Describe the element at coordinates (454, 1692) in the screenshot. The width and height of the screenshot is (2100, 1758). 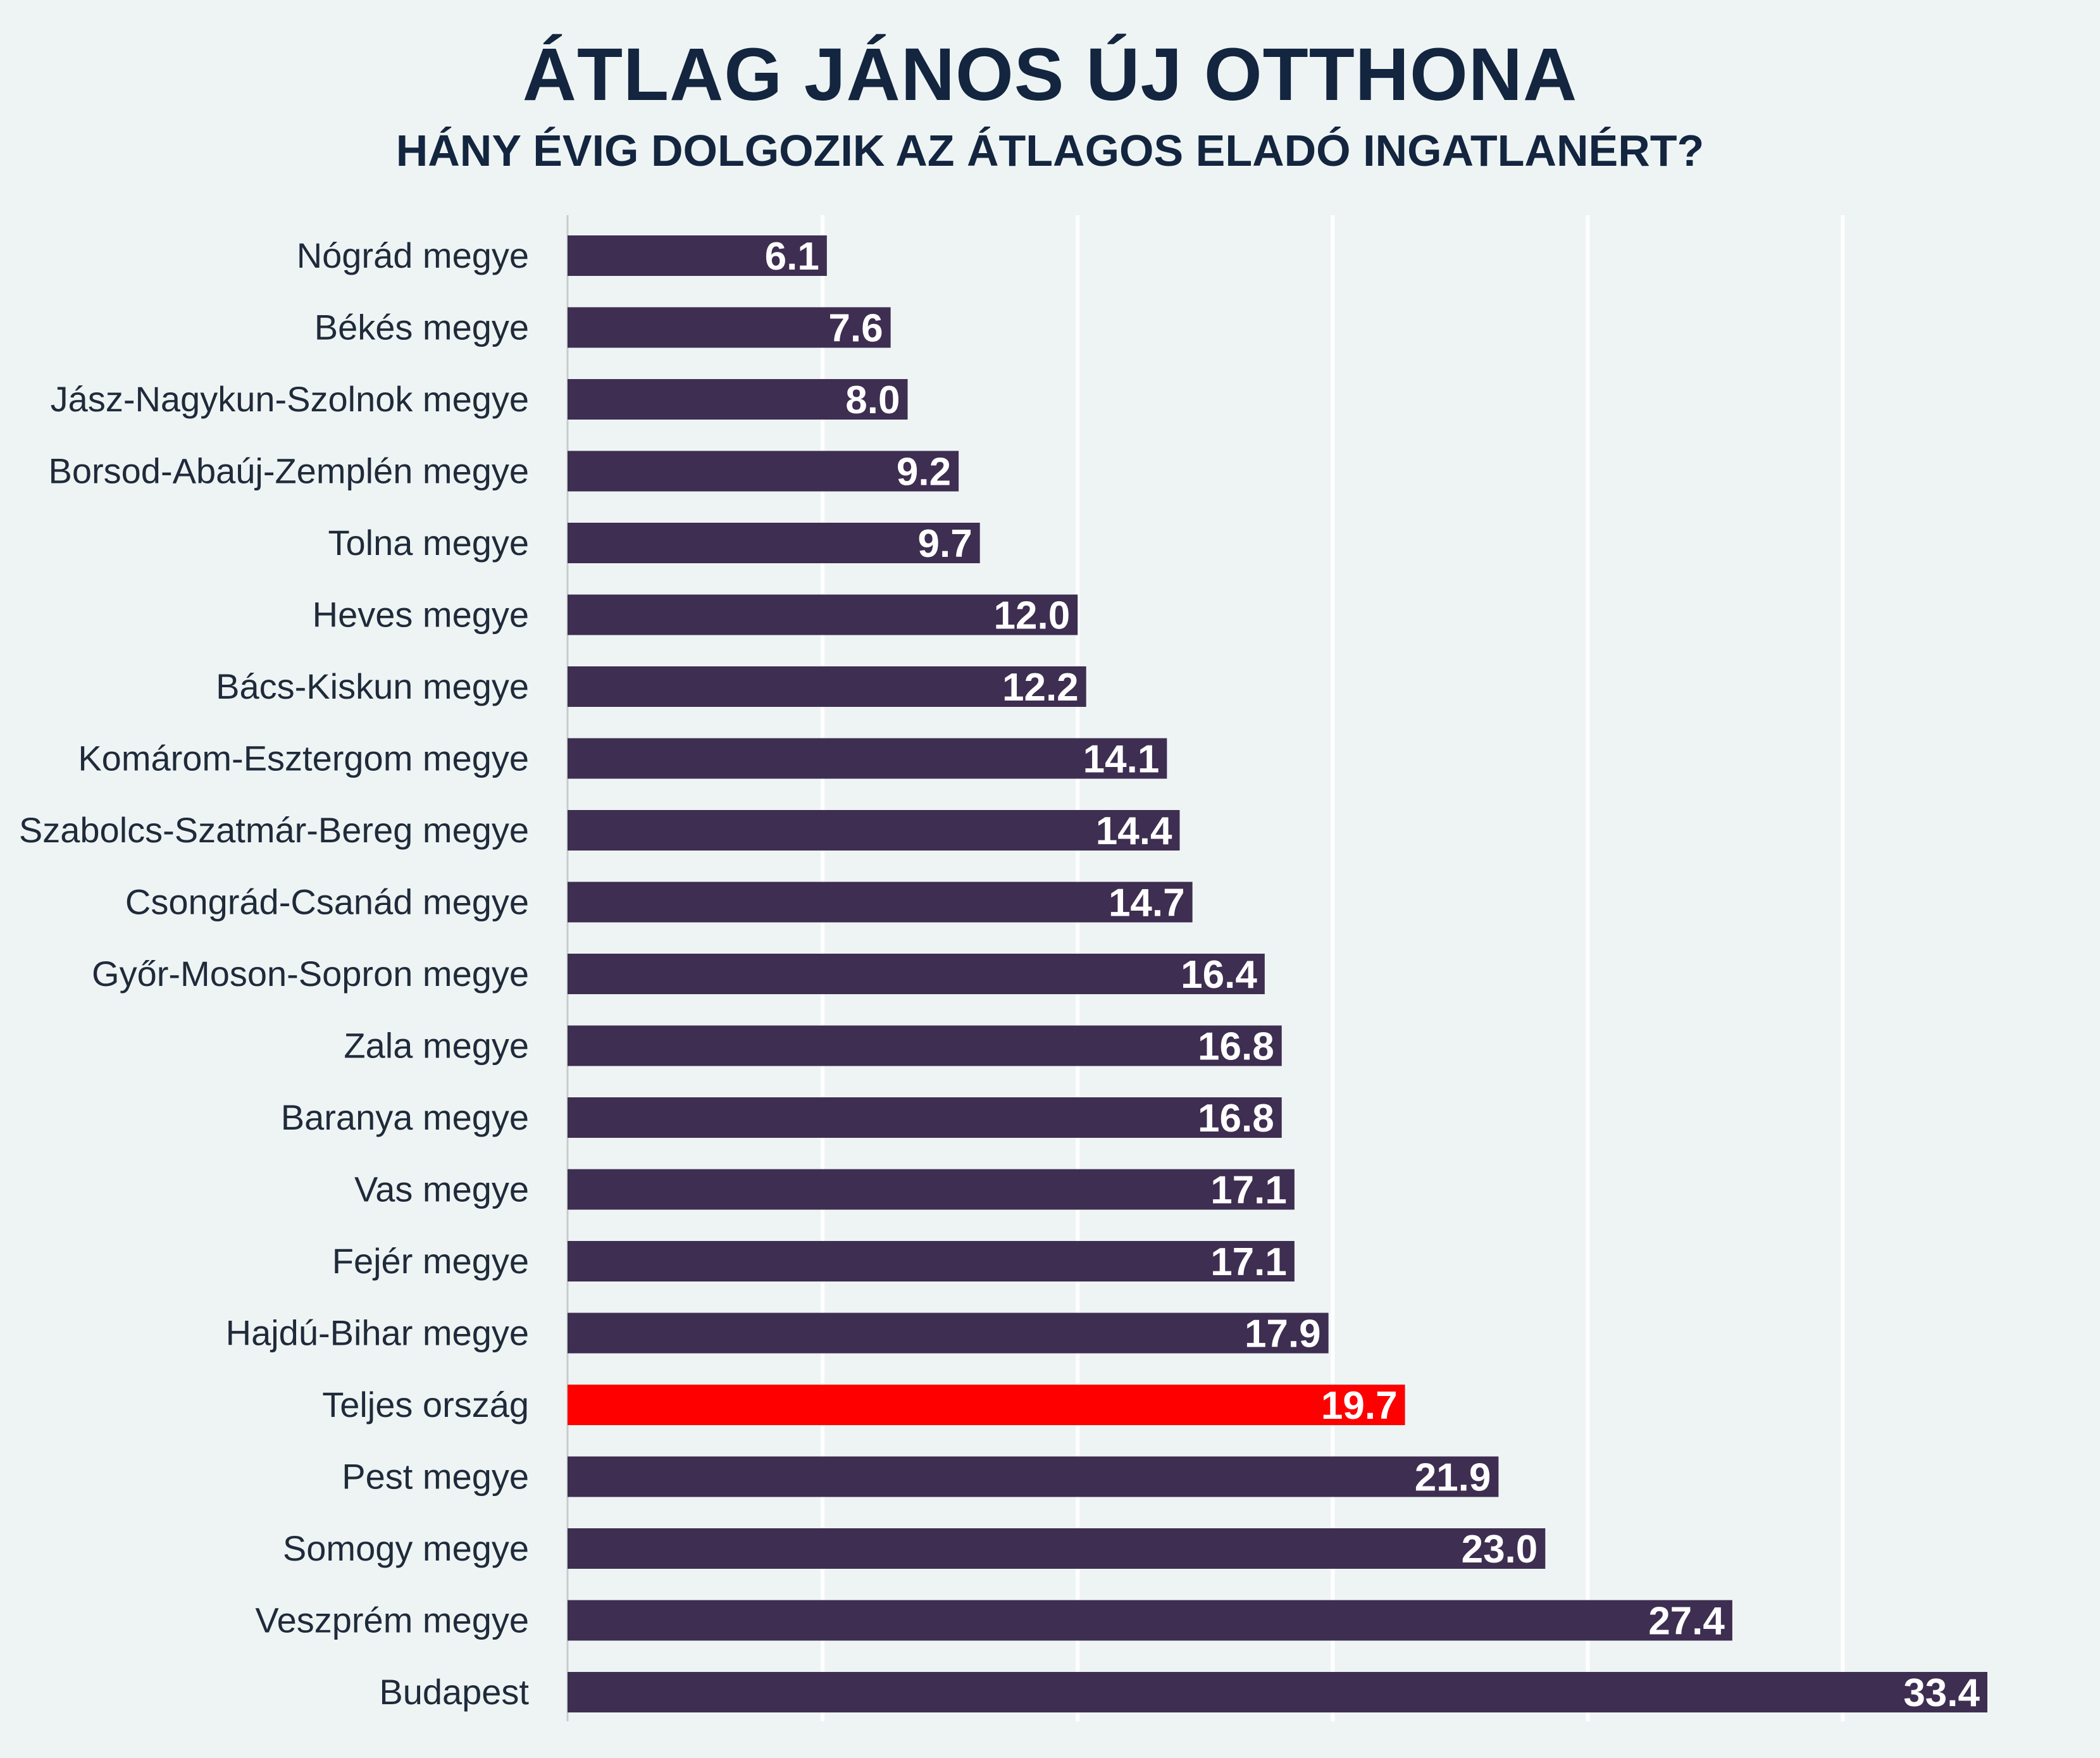
I see `category-label: Budapest` at that location.